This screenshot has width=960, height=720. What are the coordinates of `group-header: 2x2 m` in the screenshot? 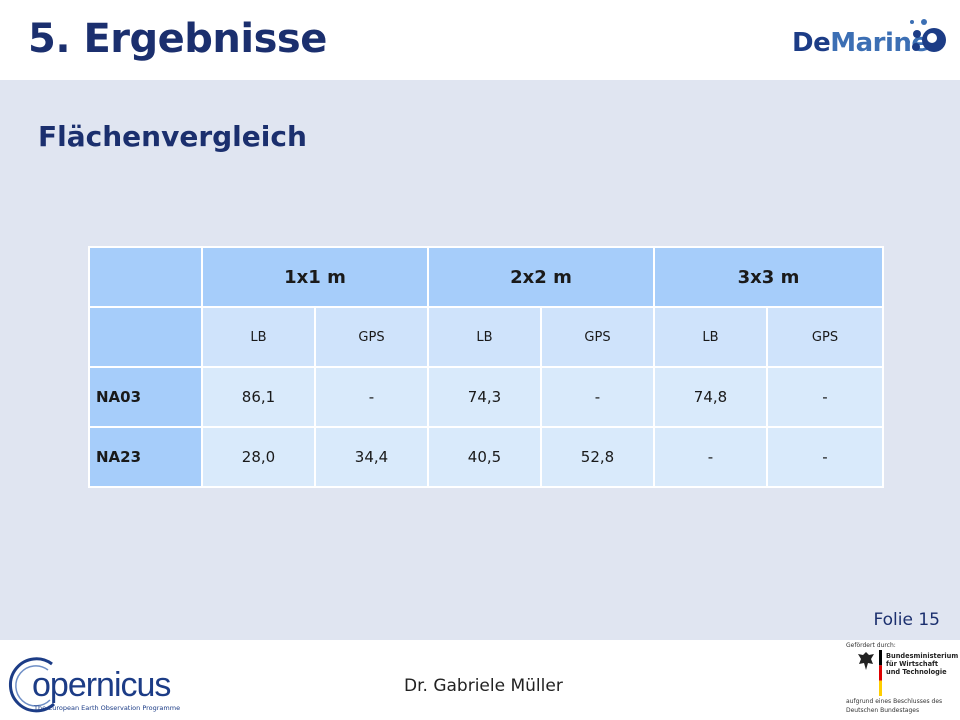 It's located at (541, 277).